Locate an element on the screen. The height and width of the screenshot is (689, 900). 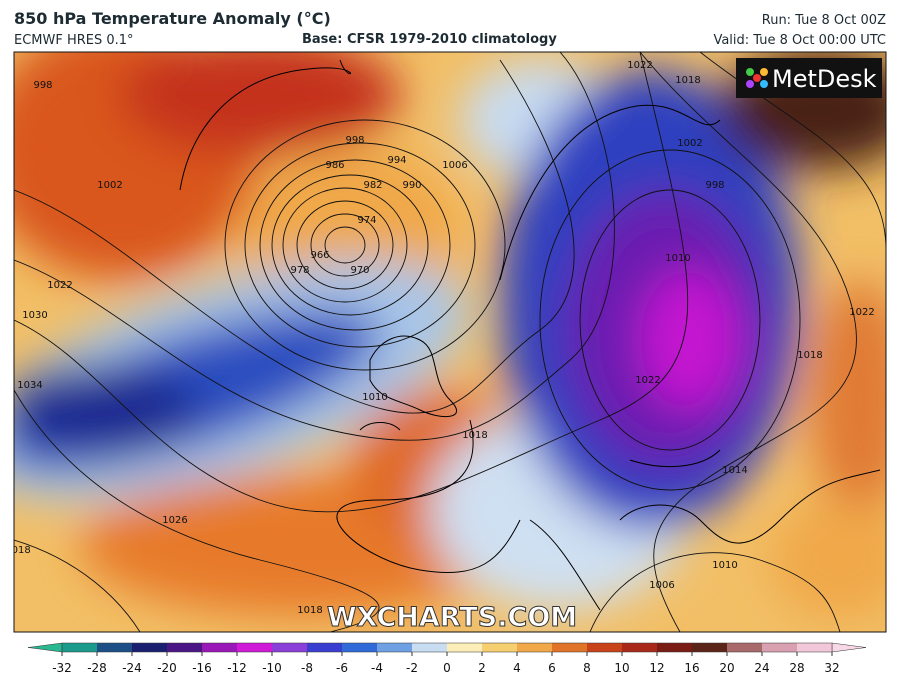
isobar-label: 1030 is located at coordinates (34, 315).